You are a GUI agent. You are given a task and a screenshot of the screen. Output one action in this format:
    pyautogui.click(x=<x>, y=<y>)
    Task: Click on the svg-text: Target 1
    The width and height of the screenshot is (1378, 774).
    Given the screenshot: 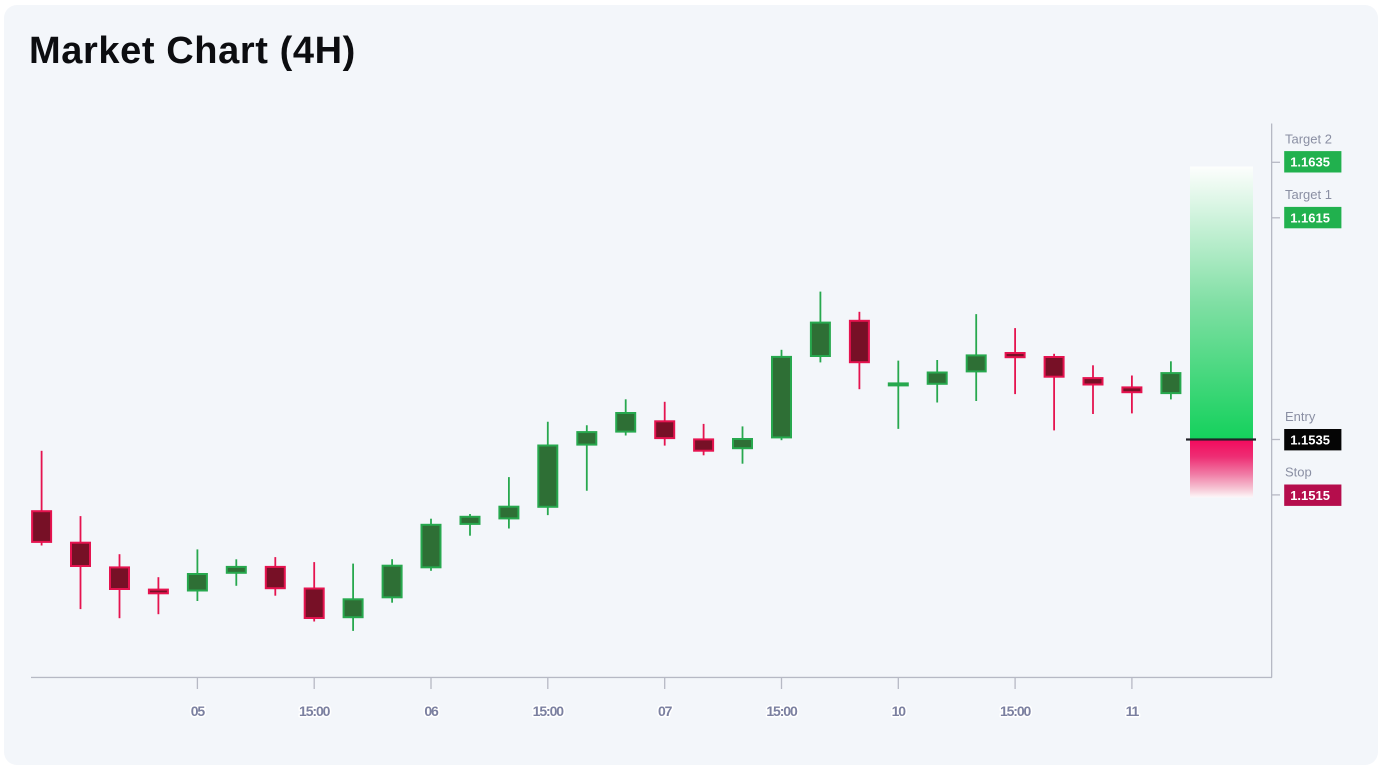 What is the action you would take?
    pyautogui.click(x=1308, y=194)
    